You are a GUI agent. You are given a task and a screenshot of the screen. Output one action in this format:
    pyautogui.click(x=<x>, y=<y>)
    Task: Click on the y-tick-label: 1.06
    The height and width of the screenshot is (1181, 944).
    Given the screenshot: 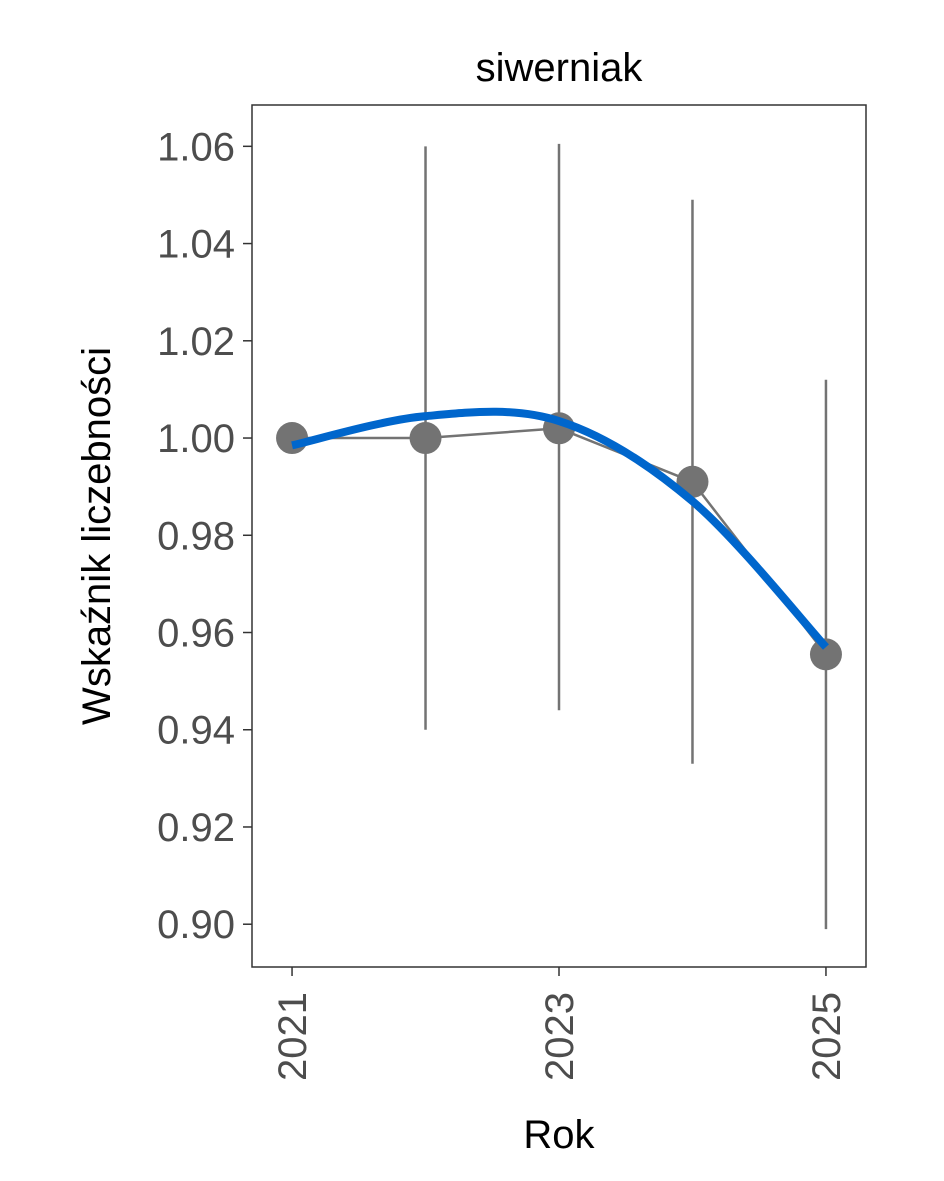 What is the action you would take?
    pyautogui.click(x=196, y=147)
    